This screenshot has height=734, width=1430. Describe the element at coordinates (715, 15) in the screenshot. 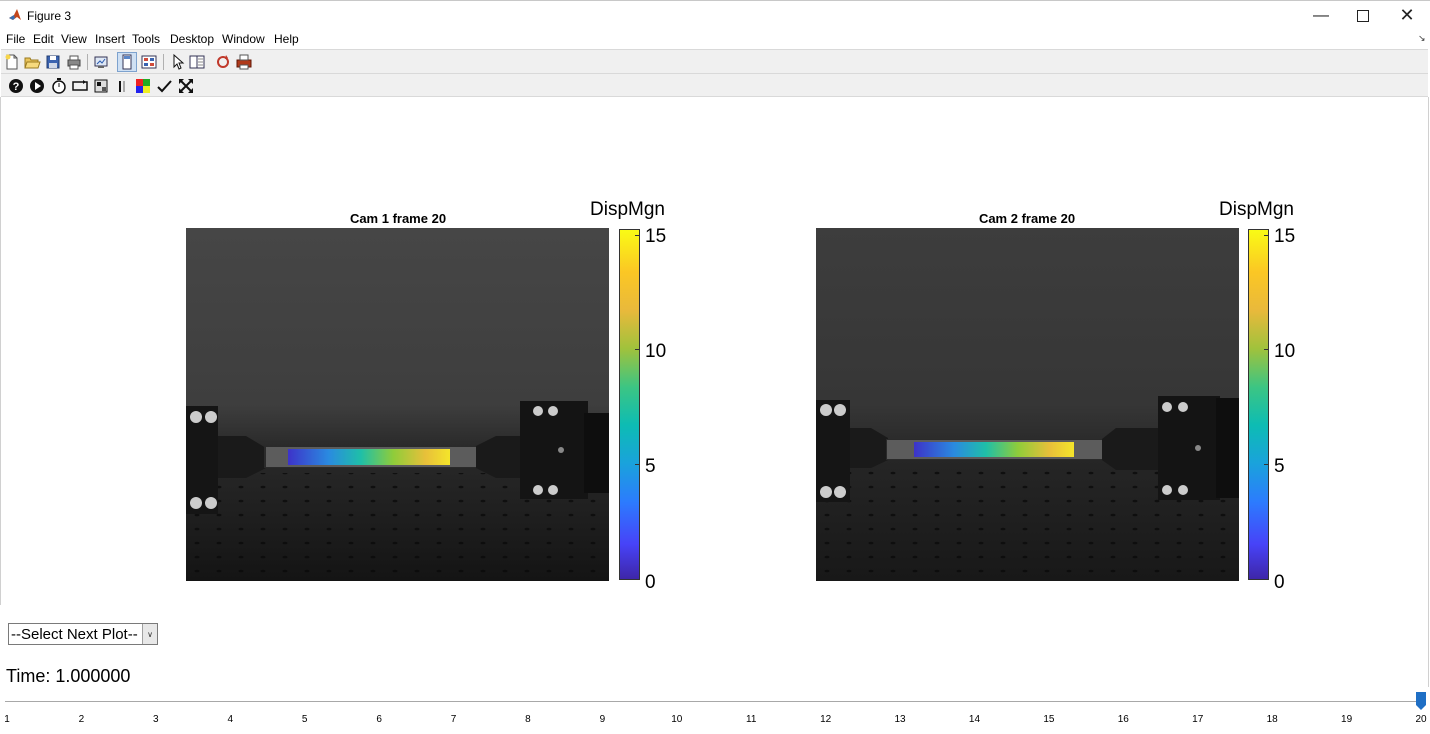

I see `window-title-bar: Figure 3 — ✕` at that location.